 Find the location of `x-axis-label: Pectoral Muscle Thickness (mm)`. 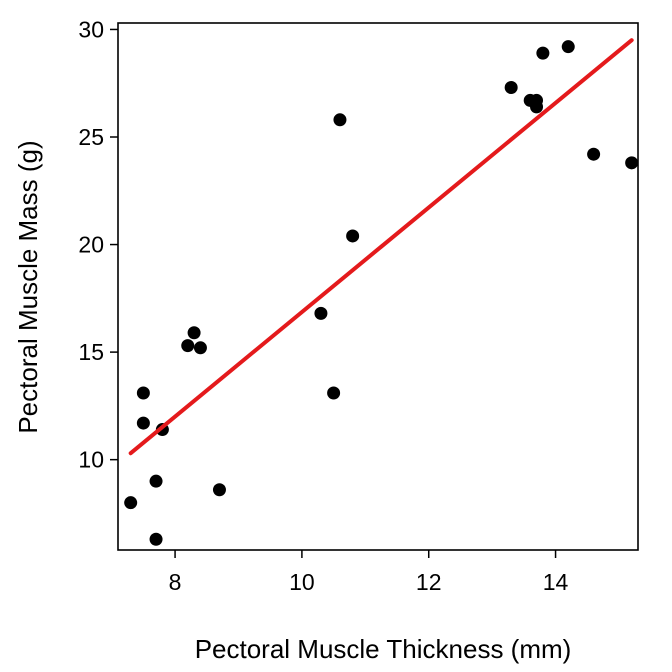

x-axis-label: Pectoral Muscle Thickness (mm) is located at coordinates (383, 649).